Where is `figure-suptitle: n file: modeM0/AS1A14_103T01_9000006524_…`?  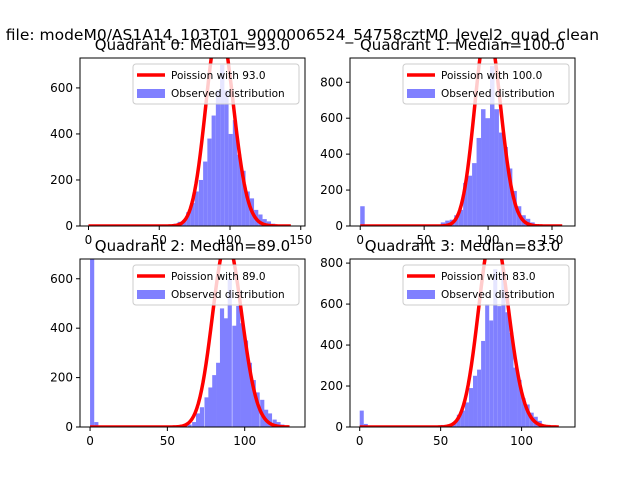
figure-suptitle: n file: modeM0/AS1A14_103T01_9000006524_… is located at coordinates (299, 35).